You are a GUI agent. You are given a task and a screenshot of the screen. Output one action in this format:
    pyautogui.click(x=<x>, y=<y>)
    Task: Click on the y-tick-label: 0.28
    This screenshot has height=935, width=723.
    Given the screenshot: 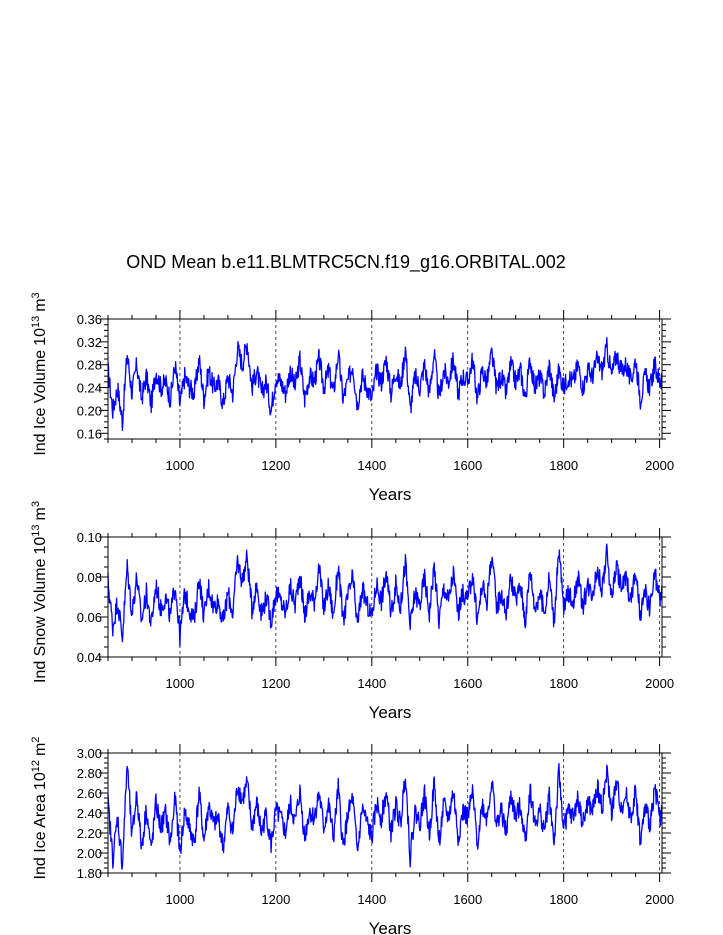 What is the action you would take?
    pyautogui.click(x=89, y=365)
    